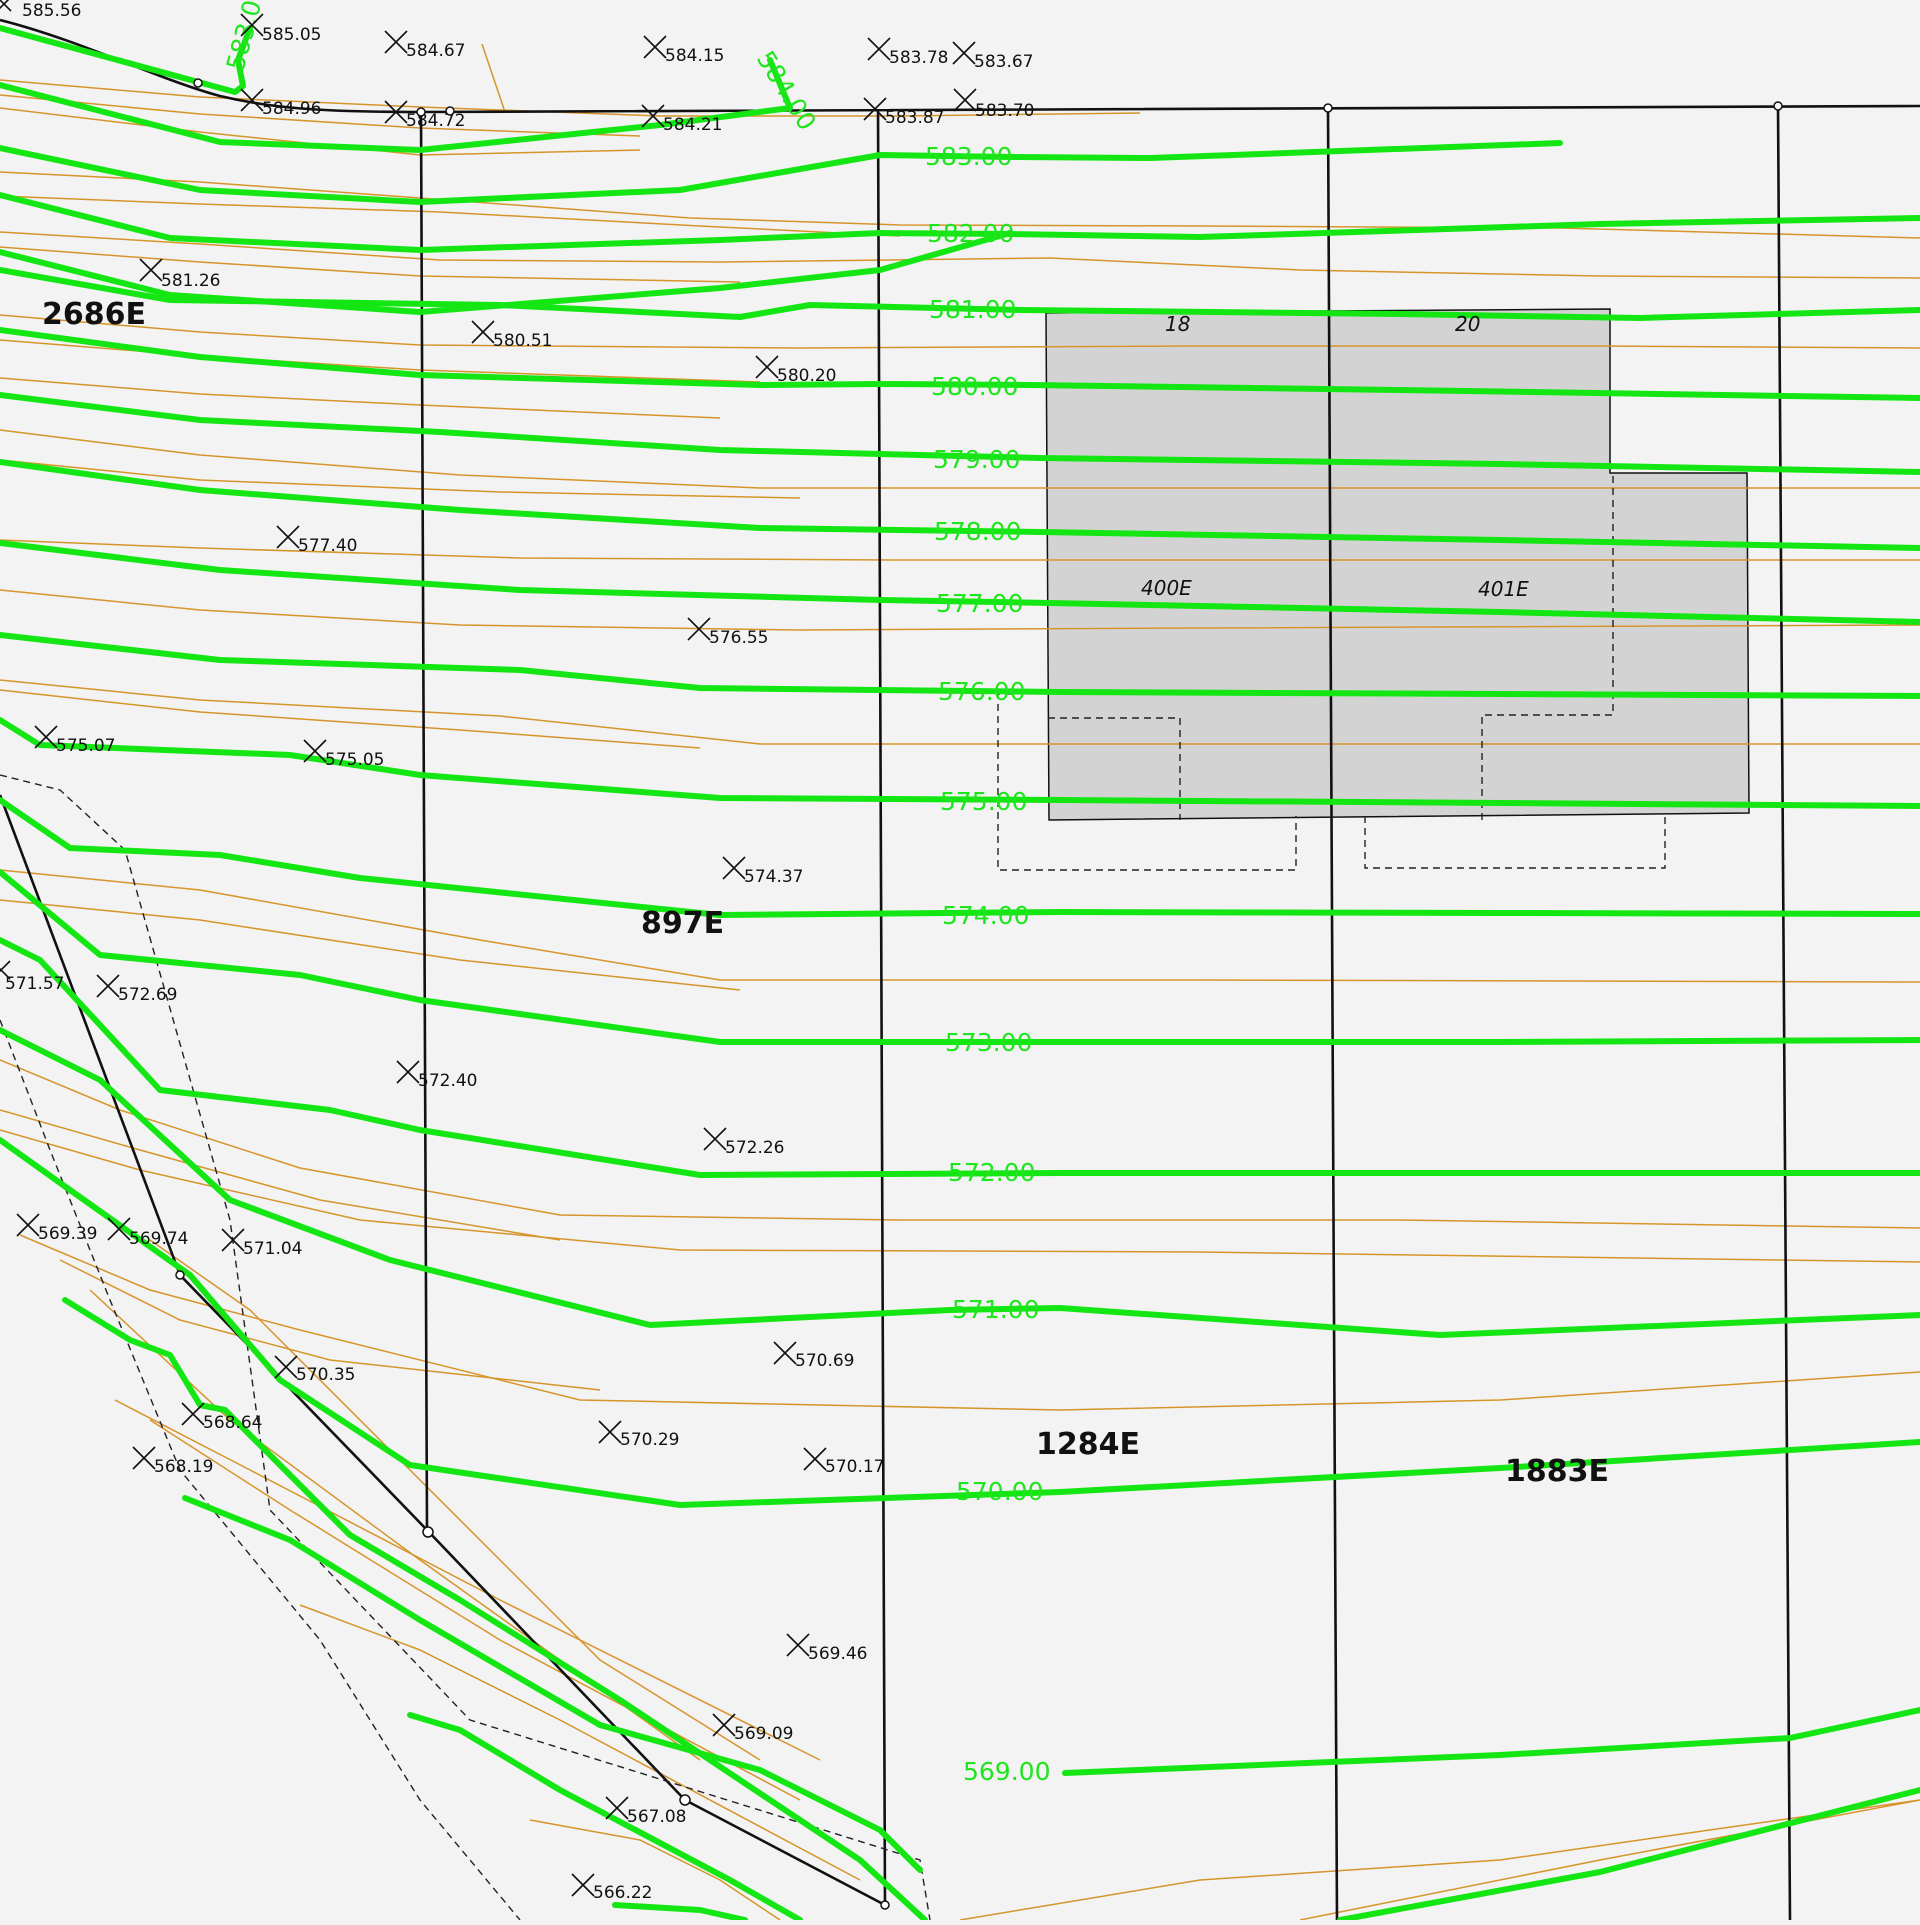  I want to click on spot-elevation: 571.57, so click(34, 984).